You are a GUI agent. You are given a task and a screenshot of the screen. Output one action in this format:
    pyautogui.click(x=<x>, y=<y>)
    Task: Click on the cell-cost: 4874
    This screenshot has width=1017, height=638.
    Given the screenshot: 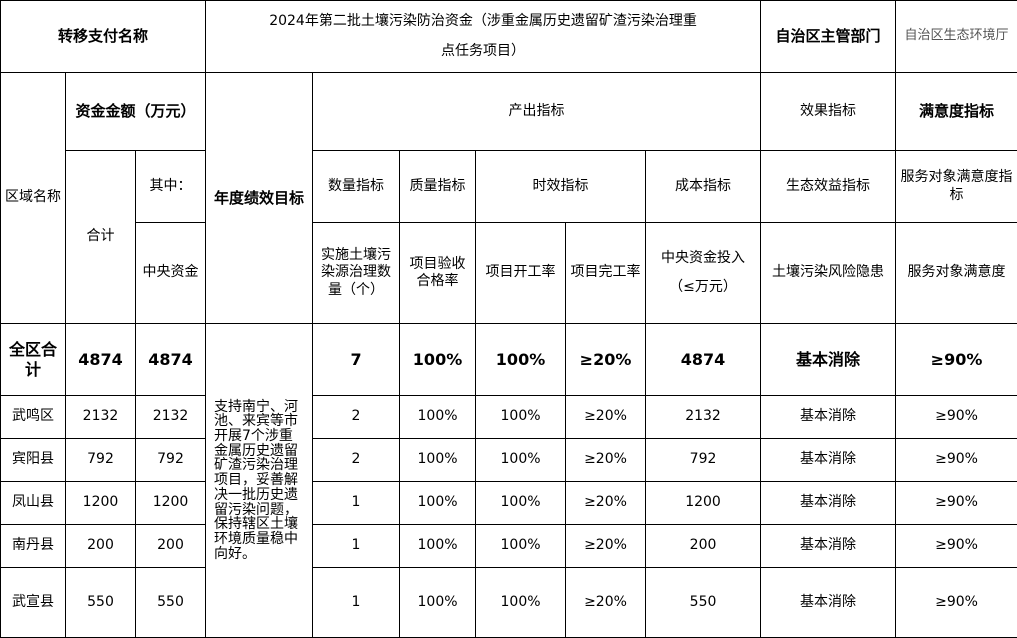 What is the action you would take?
    pyautogui.click(x=703, y=359)
    